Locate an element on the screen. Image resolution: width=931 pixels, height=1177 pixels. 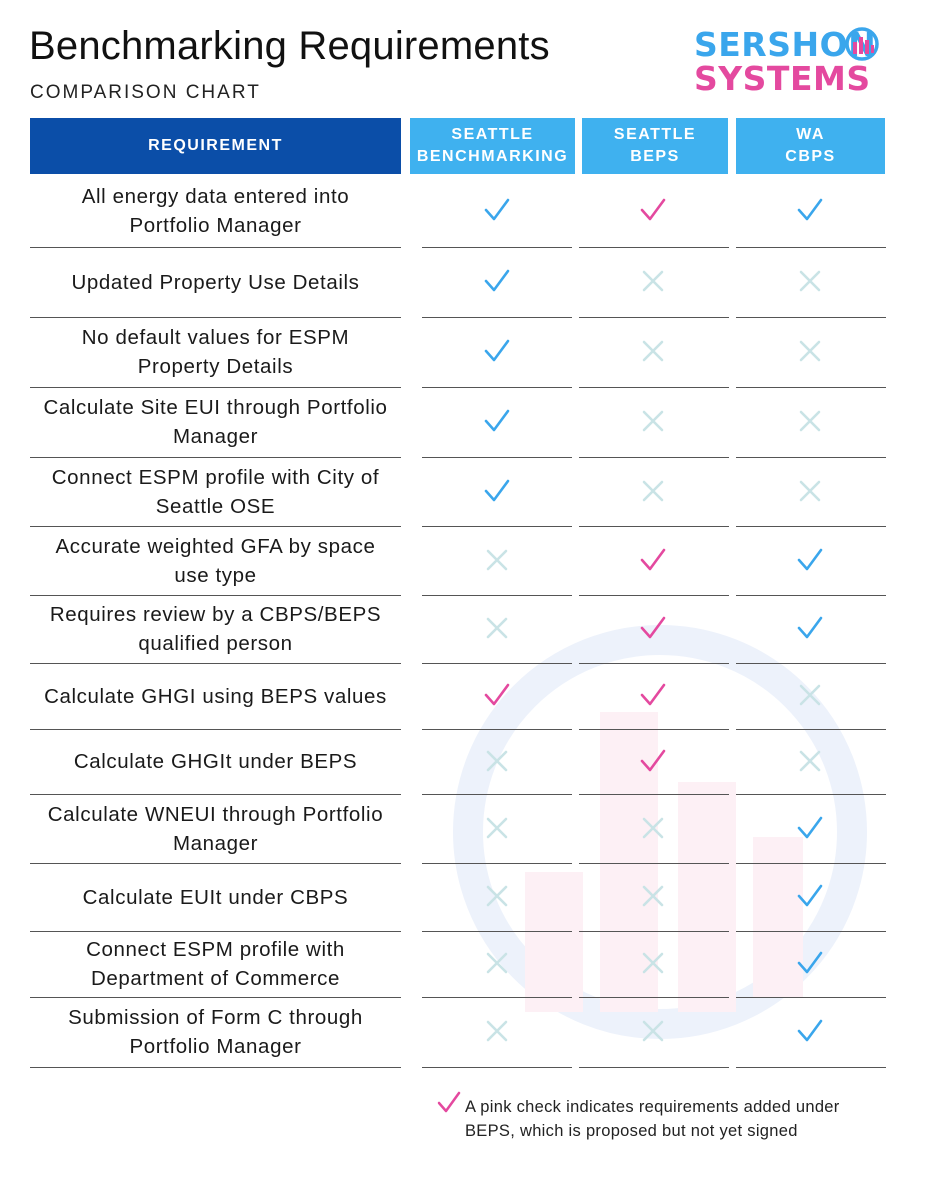
requirement-label-line1: No default values for ESPM is located at coordinates (215, 337).